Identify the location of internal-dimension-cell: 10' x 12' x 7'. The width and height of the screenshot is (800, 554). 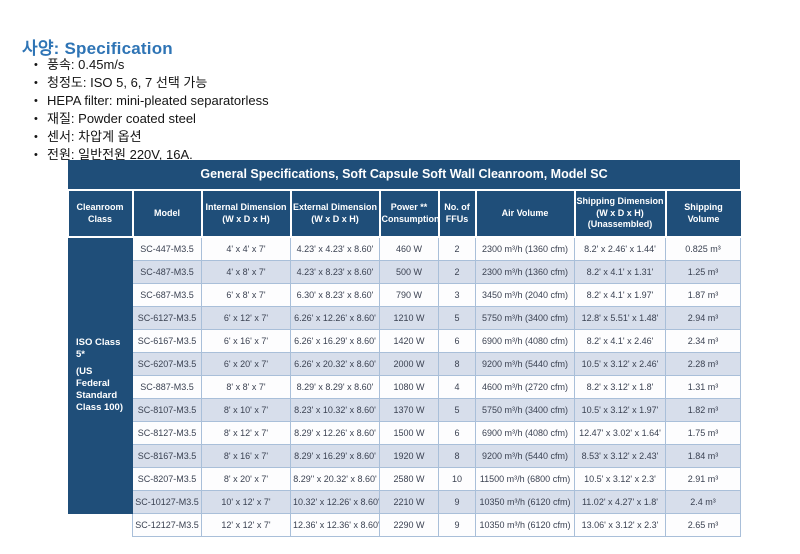
(246, 502).